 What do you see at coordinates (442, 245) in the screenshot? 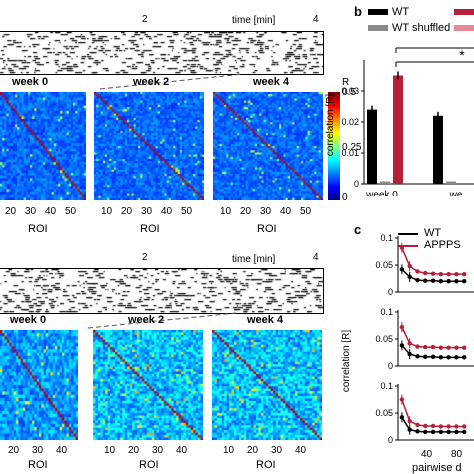
I see `panel-c-legend-app: APPPS` at bounding box center [442, 245].